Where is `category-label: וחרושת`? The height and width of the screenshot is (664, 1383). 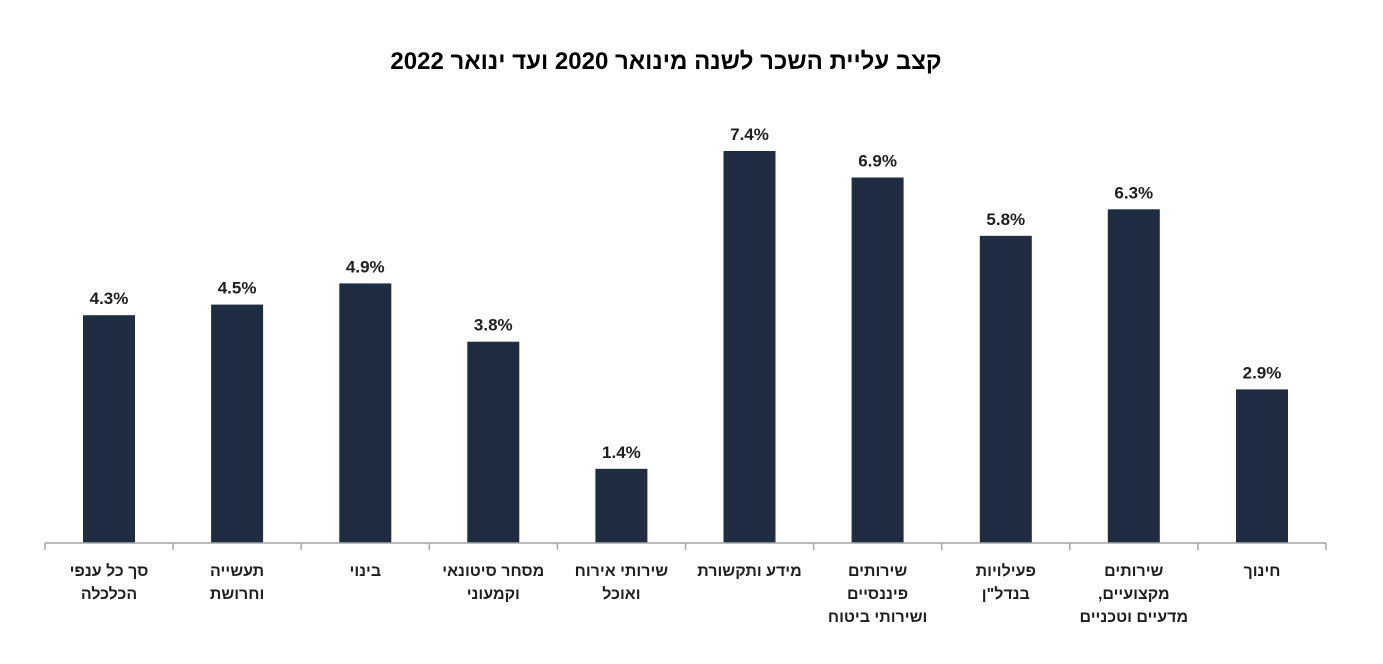 category-label: וחרושת is located at coordinates (237, 594).